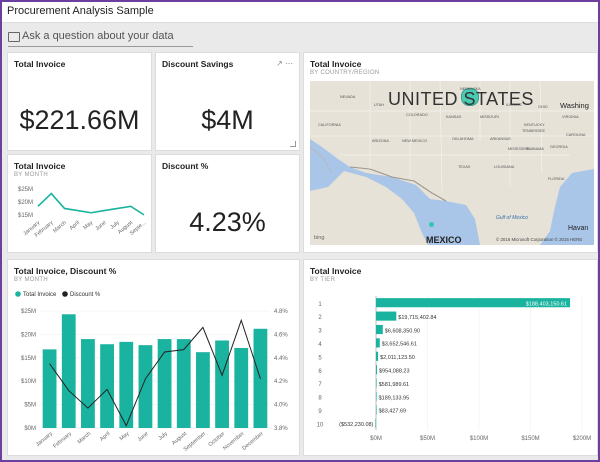 The width and height of the screenshot is (600, 462). Describe the element at coordinates (534, 125) in the screenshot. I see `map-state-label: KENTUCKY` at that location.